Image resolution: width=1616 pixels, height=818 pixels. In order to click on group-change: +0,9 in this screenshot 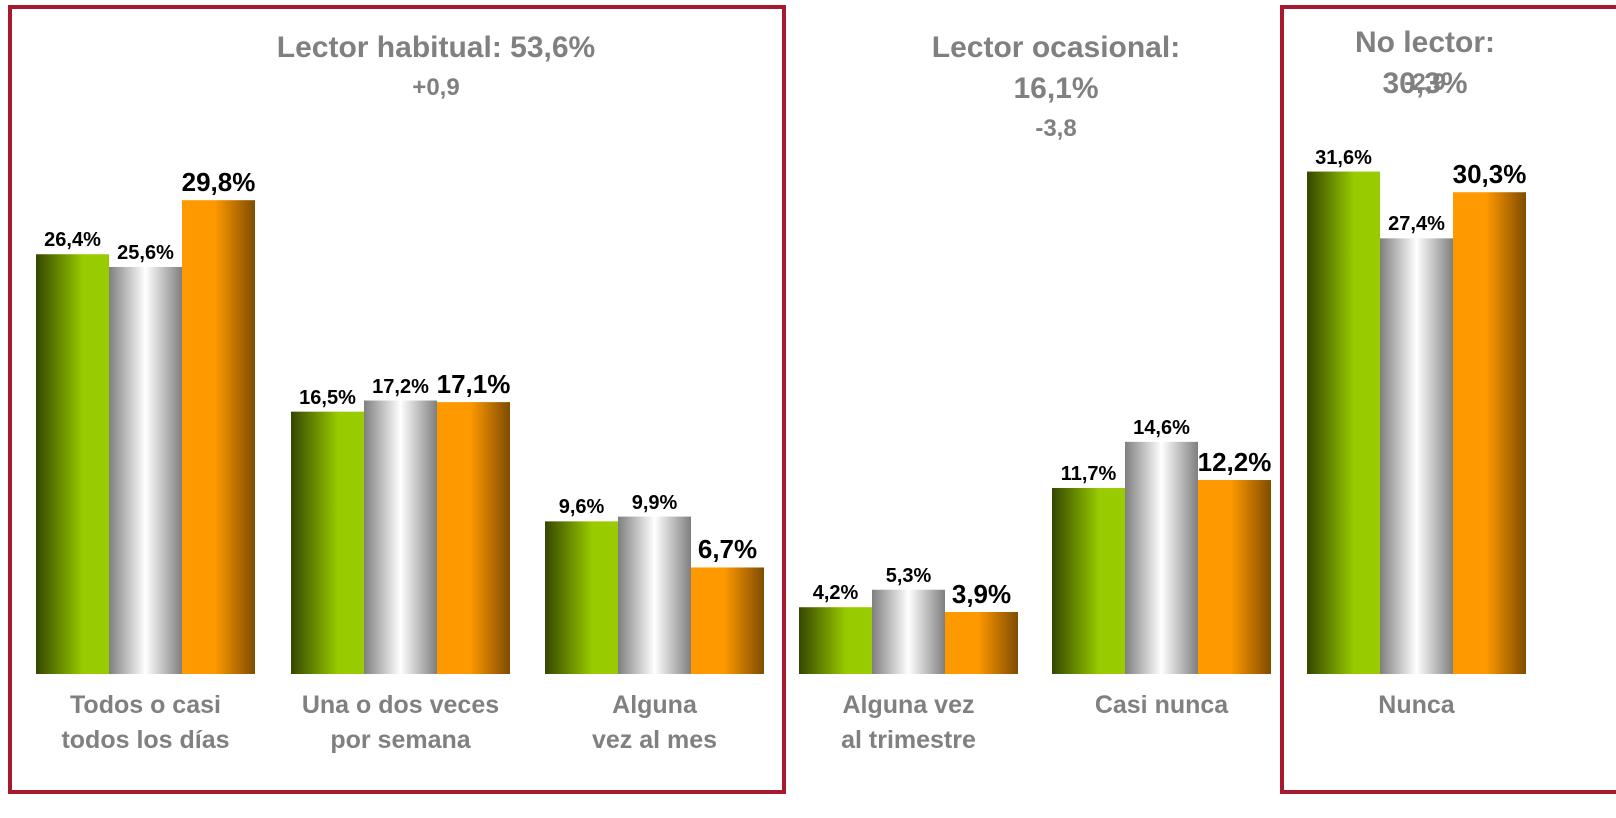, I will do `click(436, 87)`.